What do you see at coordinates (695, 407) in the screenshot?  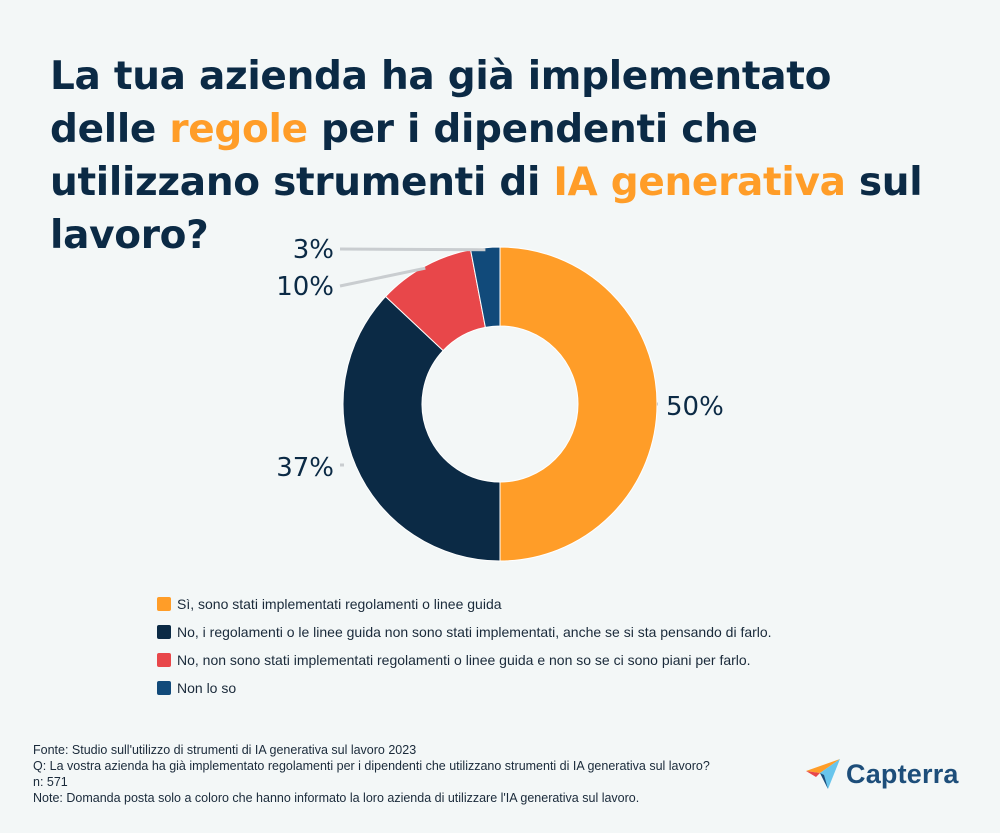 I see `slice-percent-label: 50%` at bounding box center [695, 407].